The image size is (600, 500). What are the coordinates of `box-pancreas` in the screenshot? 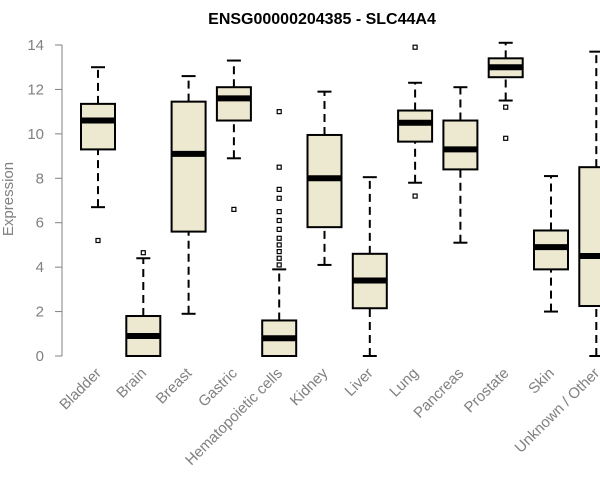 It's located at (460, 165).